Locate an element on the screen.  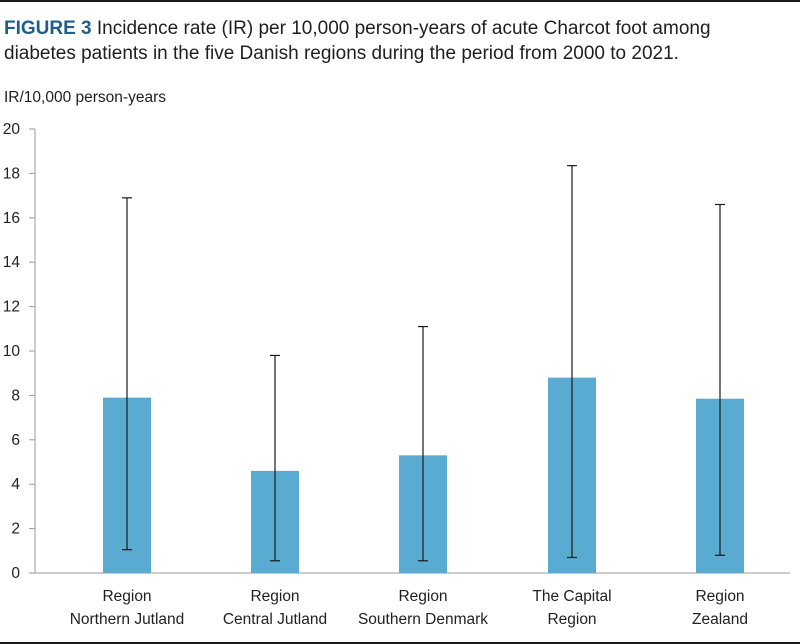
y-tick-label: 6 is located at coordinates (15, 440).